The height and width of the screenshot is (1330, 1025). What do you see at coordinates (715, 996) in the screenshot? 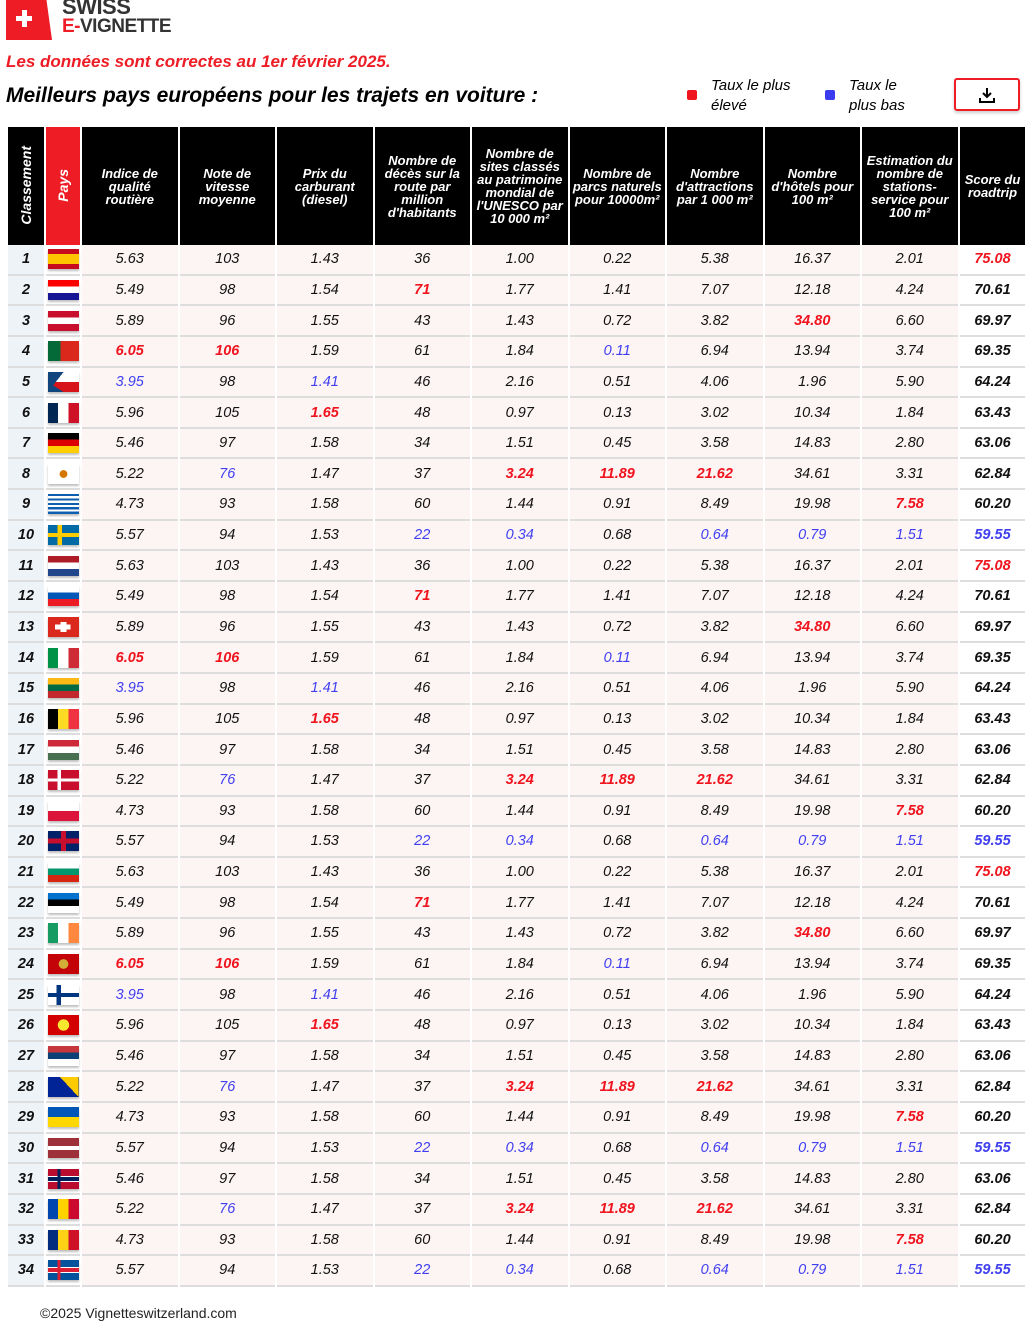
I see `value-cell: 4.06` at bounding box center [715, 996].